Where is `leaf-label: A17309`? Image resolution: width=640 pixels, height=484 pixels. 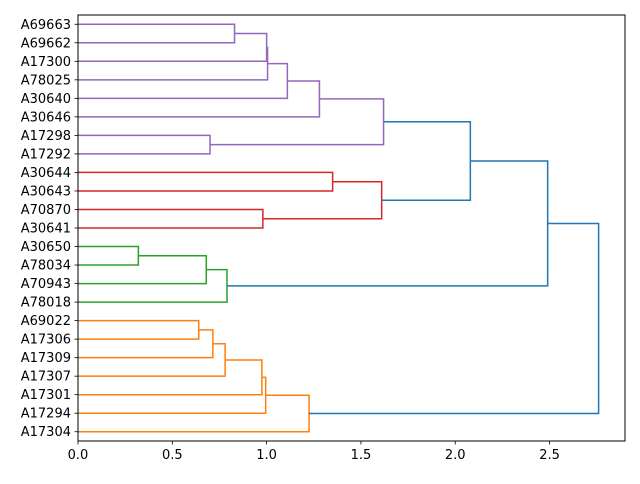
leaf-label: A17309 is located at coordinates (46, 358).